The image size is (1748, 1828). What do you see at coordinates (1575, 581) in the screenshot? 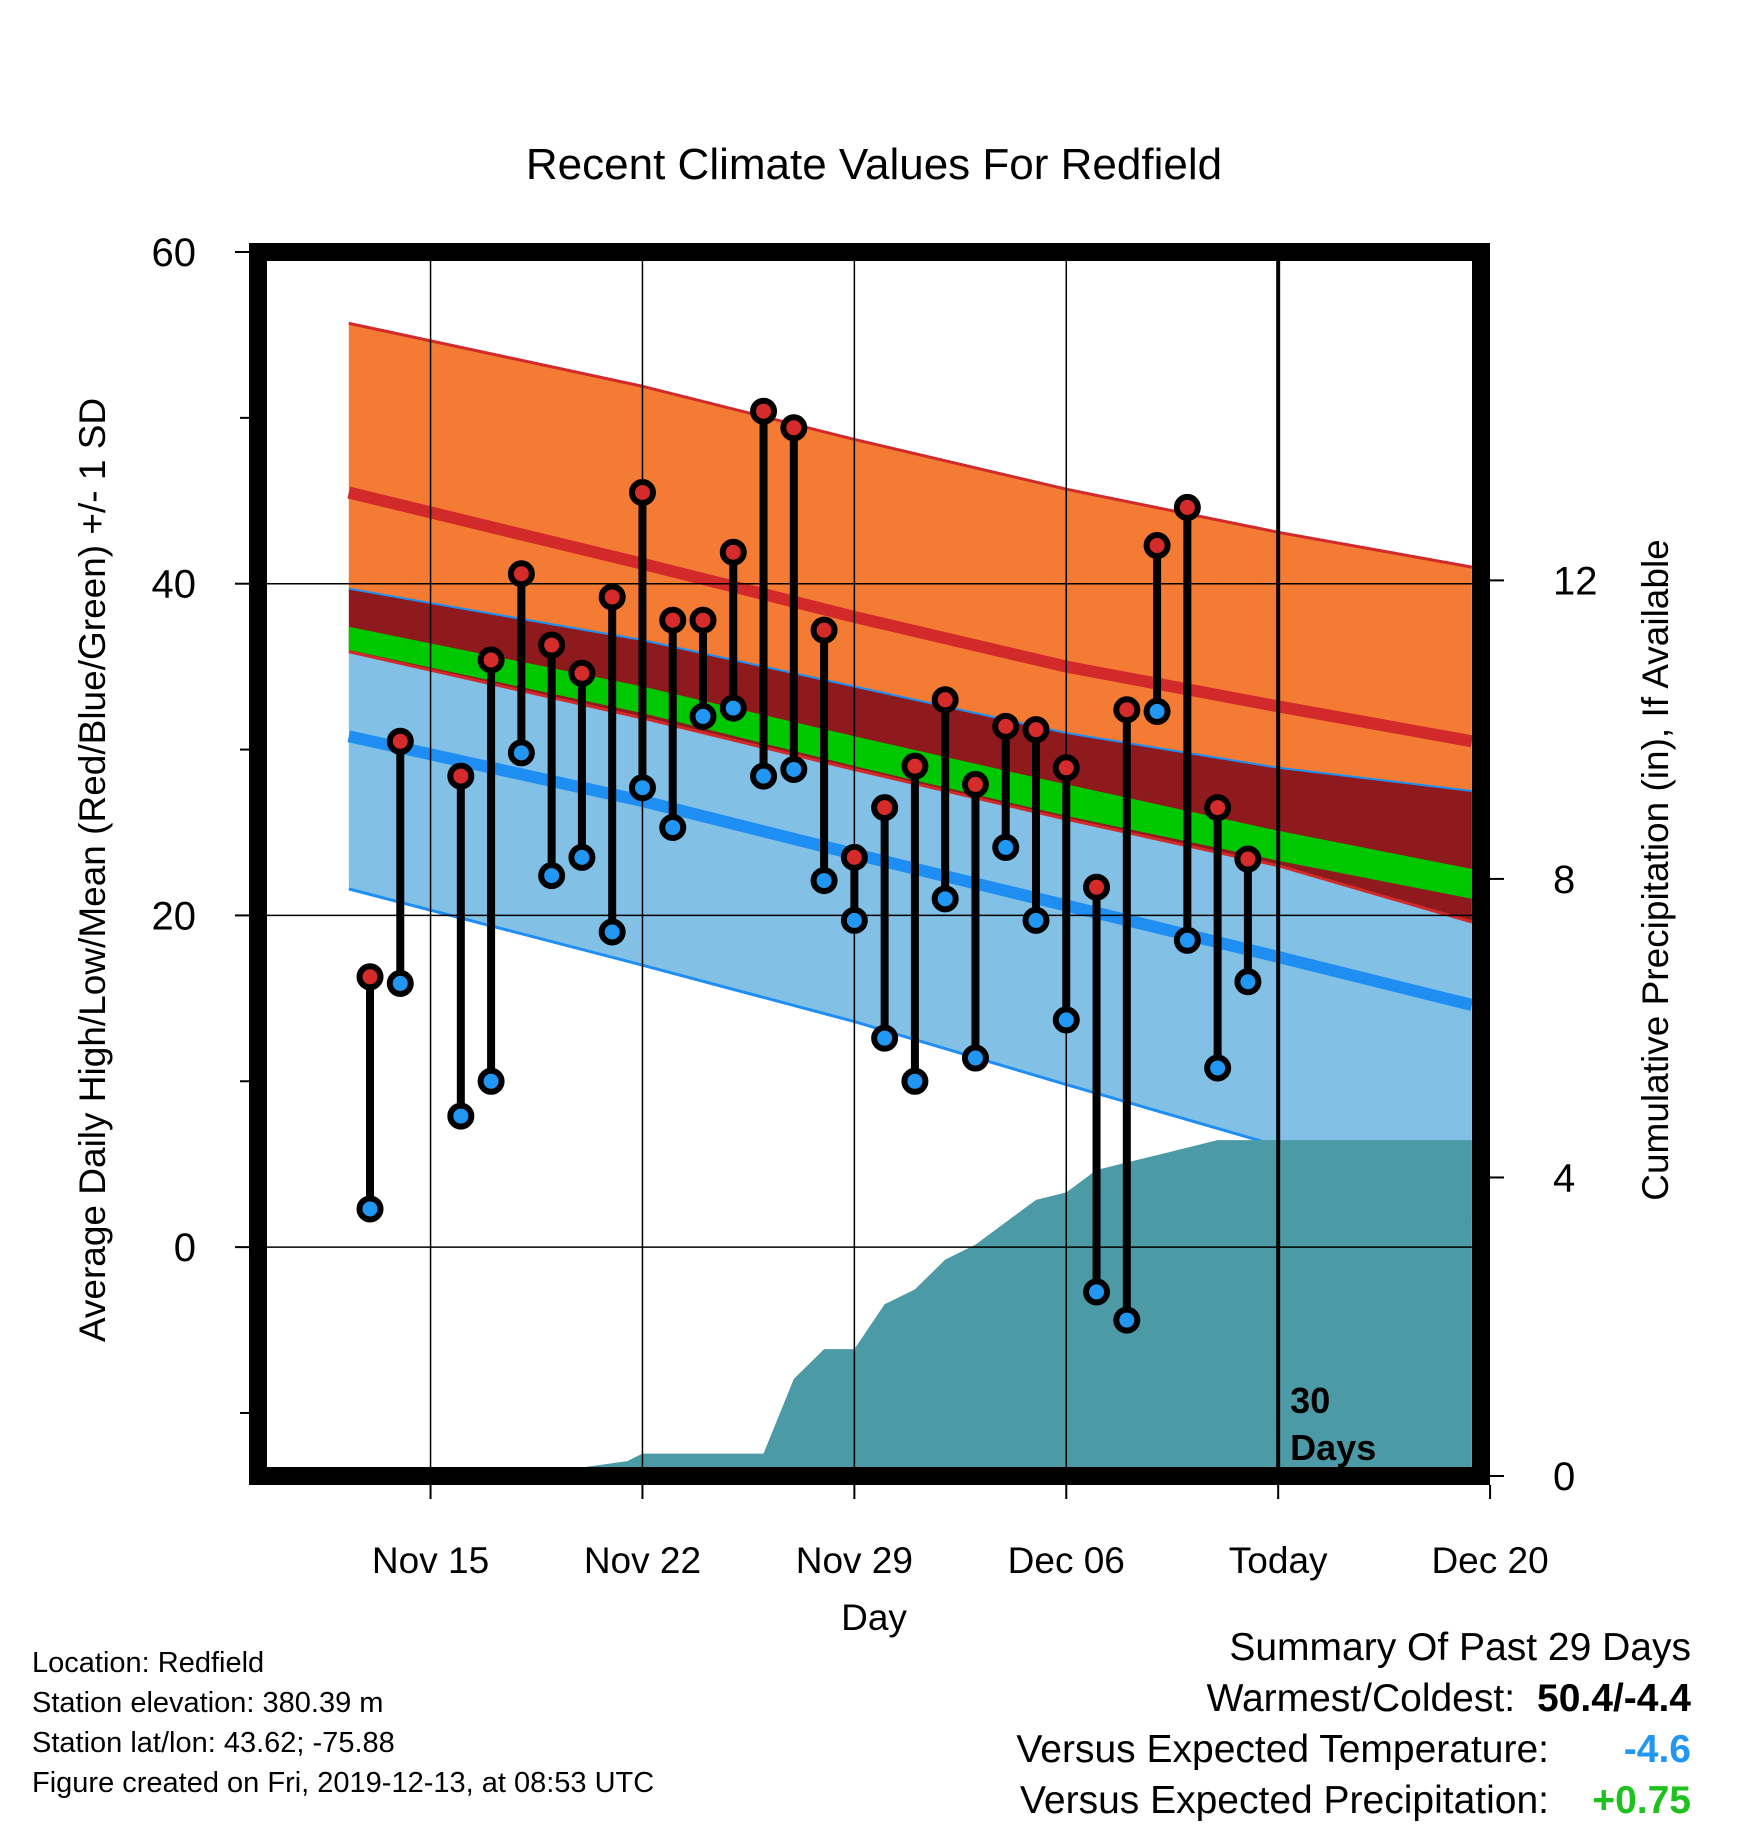
I see `y2-tick-label: 12` at bounding box center [1575, 581].